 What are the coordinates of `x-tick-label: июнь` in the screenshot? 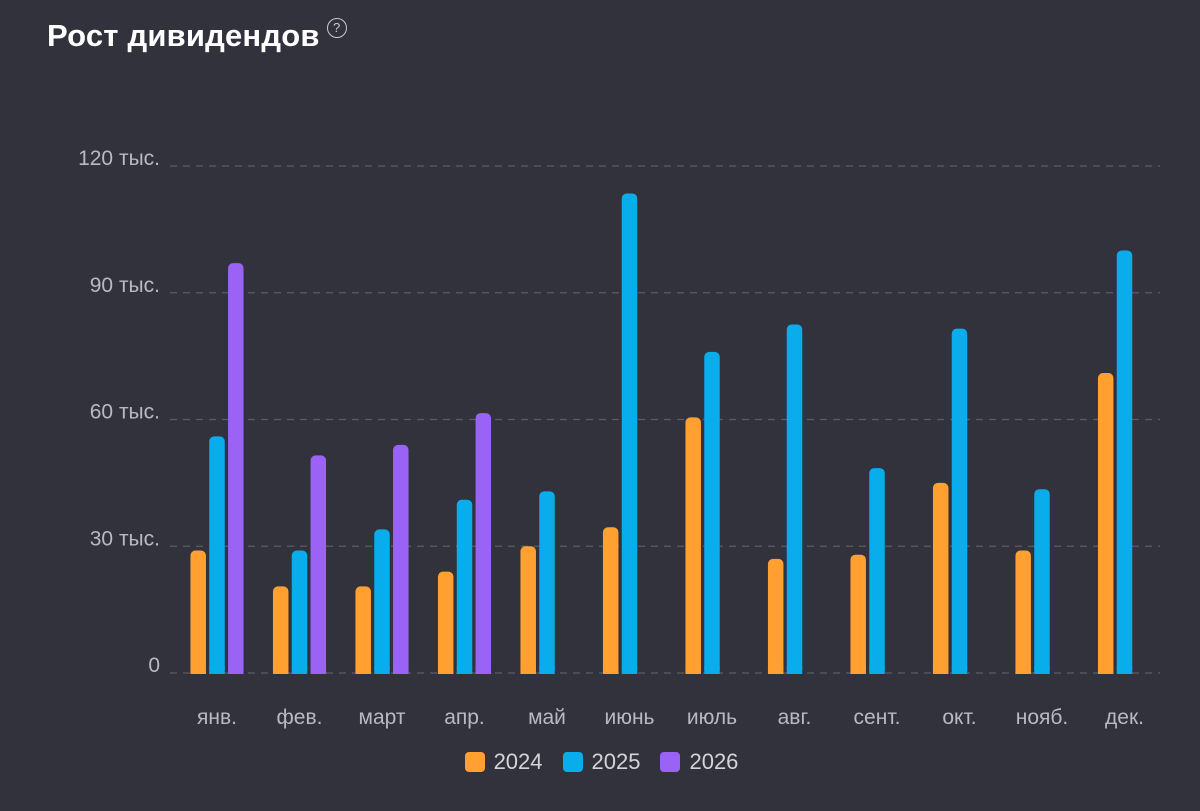 It's located at (629, 717).